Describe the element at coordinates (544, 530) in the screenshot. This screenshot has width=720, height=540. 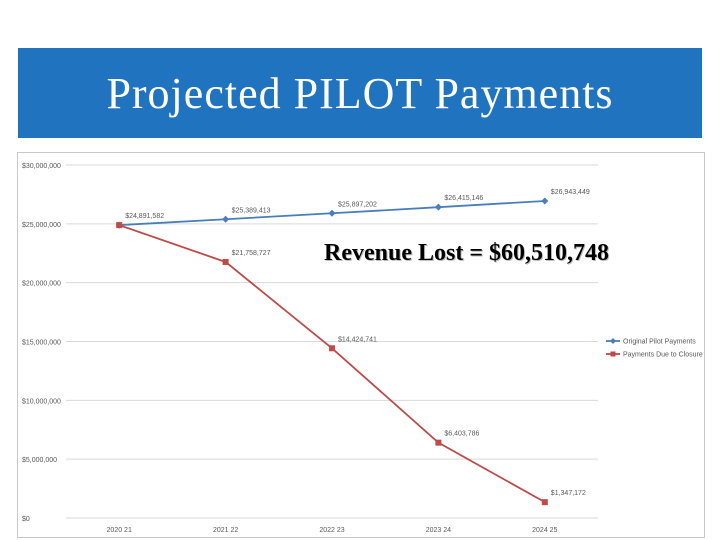
I see `x-tick-label: 2024 25` at that location.